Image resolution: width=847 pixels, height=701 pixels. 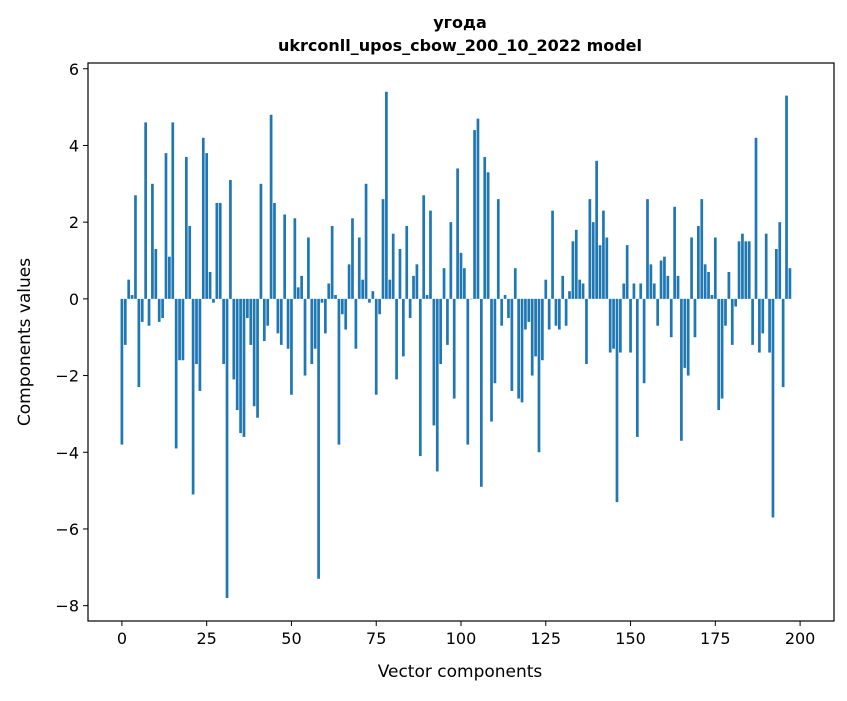 I want to click on y-tick-label: −6, so click(x=67, y=529).